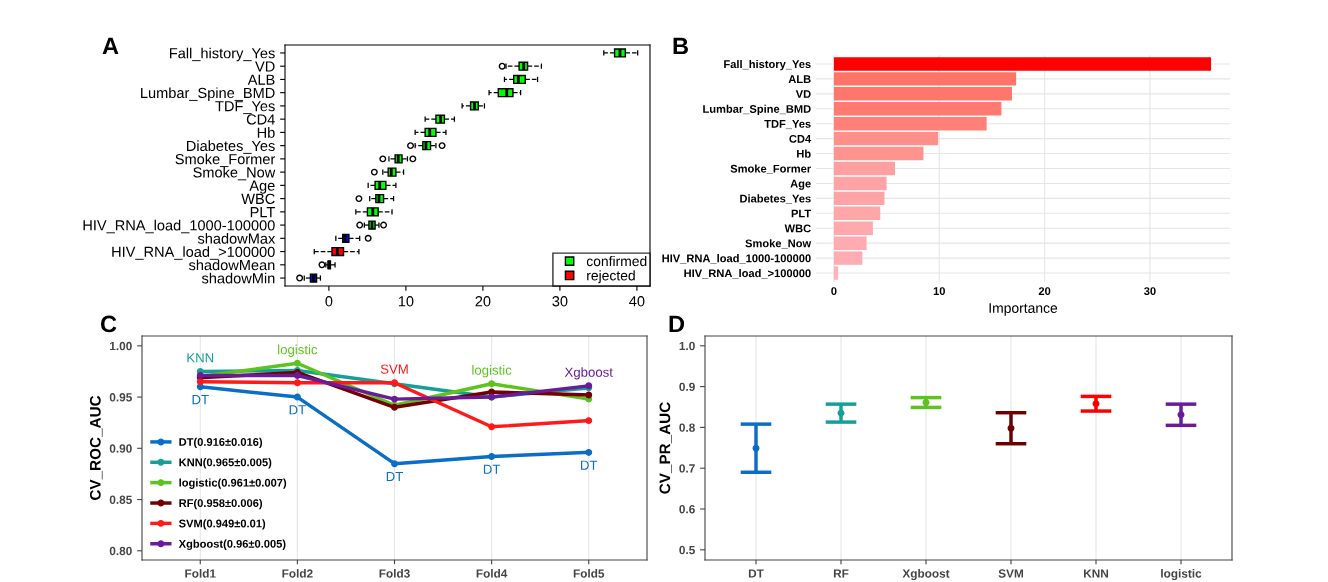  What do you see at coordinates (492, 573) in the screenshot?
I see `x-tick-label: Fold4` at bounding box center [492, 573].